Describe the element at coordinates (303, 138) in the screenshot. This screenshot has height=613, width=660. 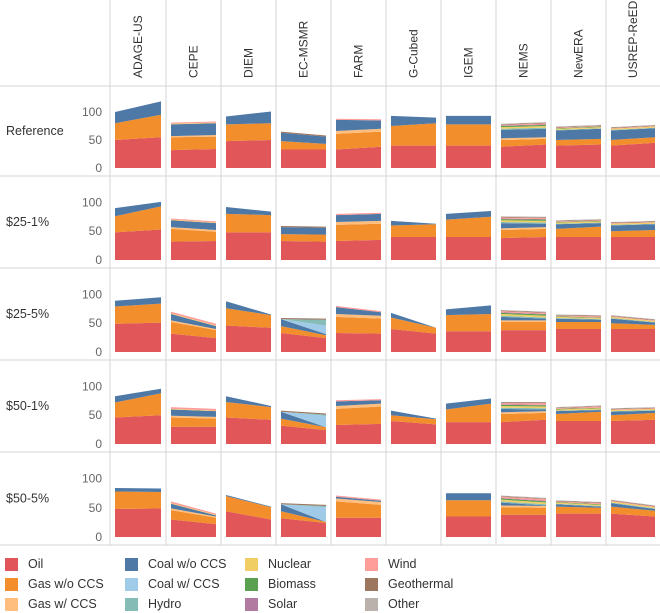
I see `area-ec-msmr-reference-coal-w-o-ccs` at that location.